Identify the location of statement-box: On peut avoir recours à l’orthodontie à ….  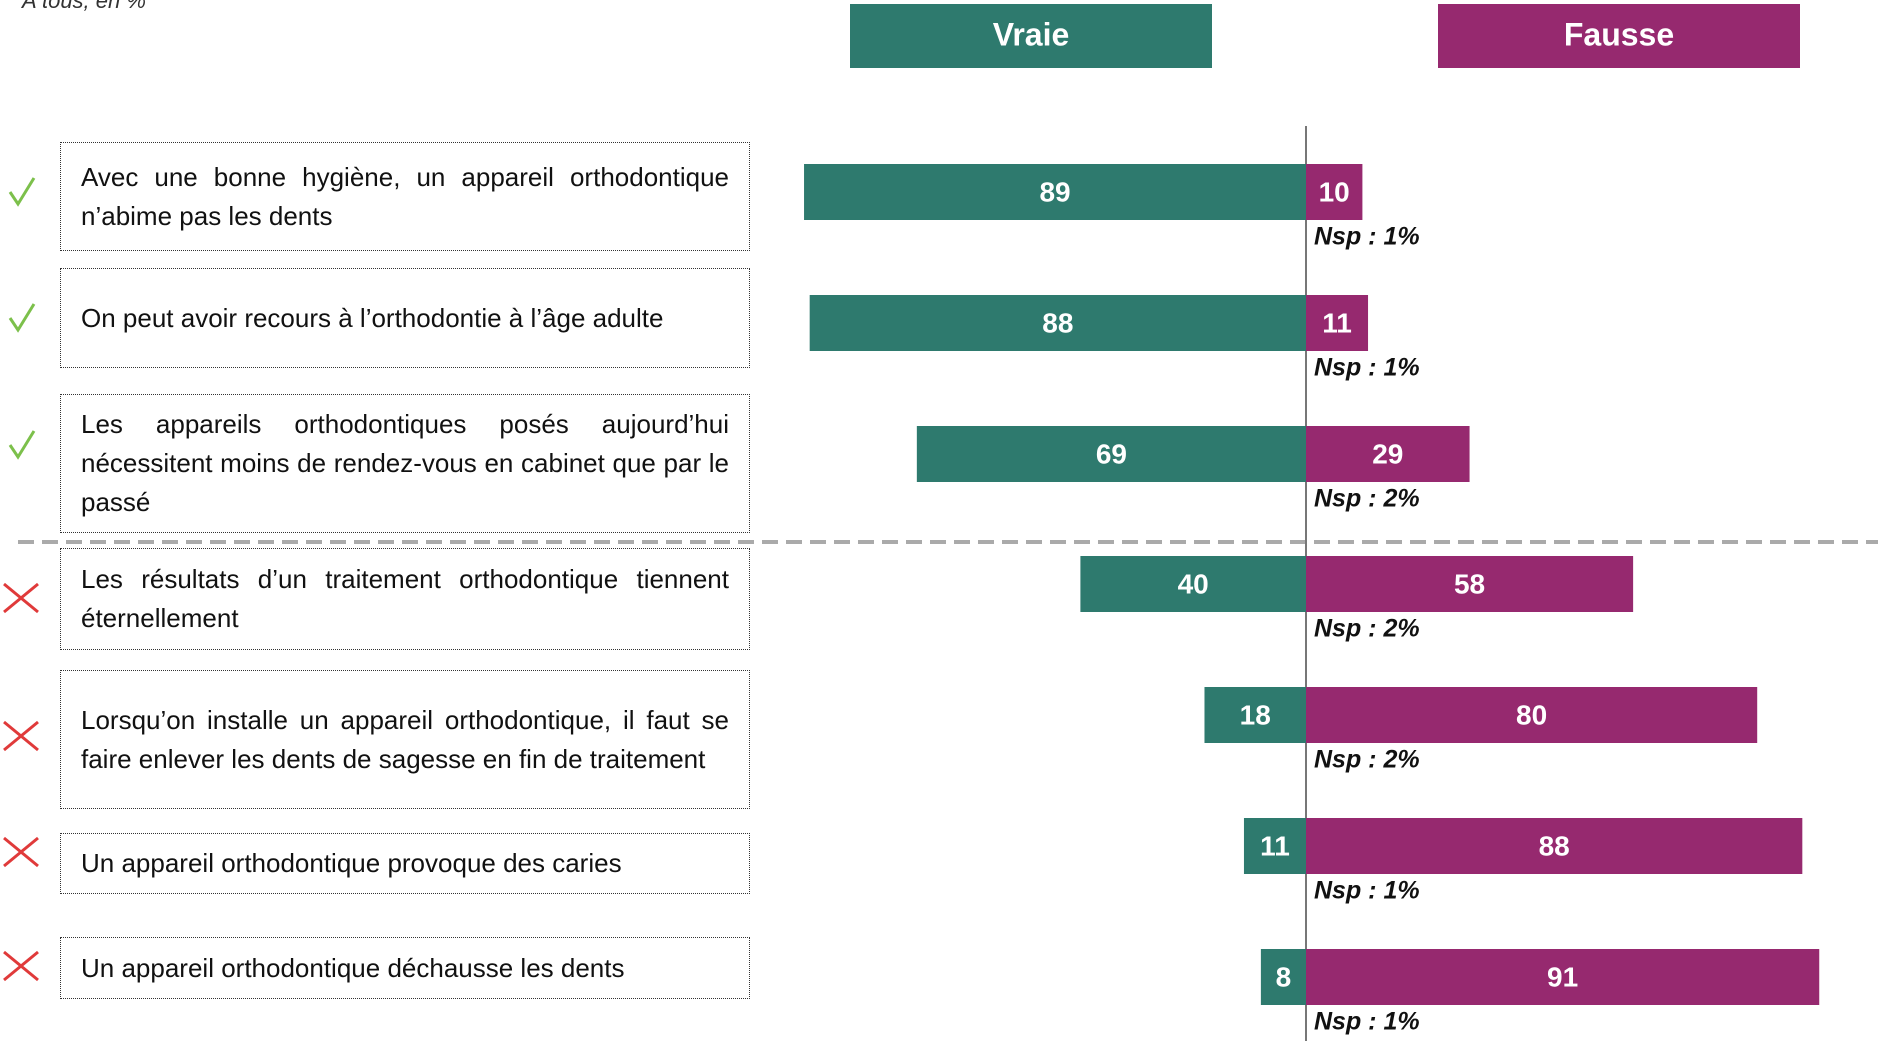
(405, 318).